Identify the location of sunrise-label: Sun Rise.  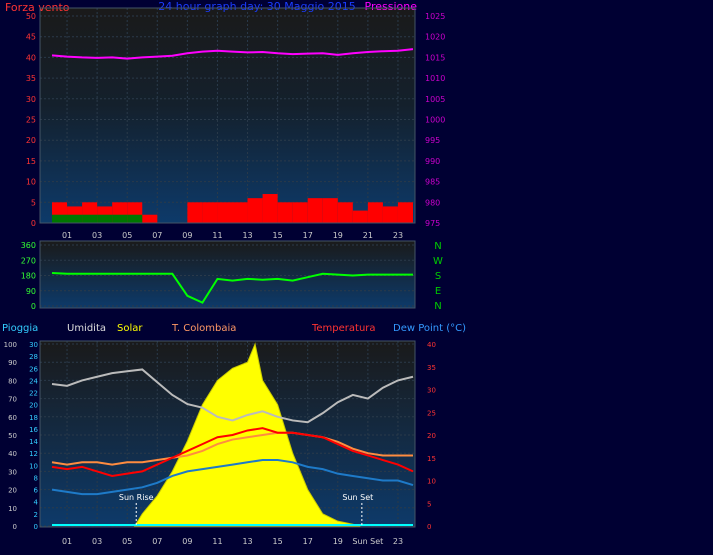
(136, 497).